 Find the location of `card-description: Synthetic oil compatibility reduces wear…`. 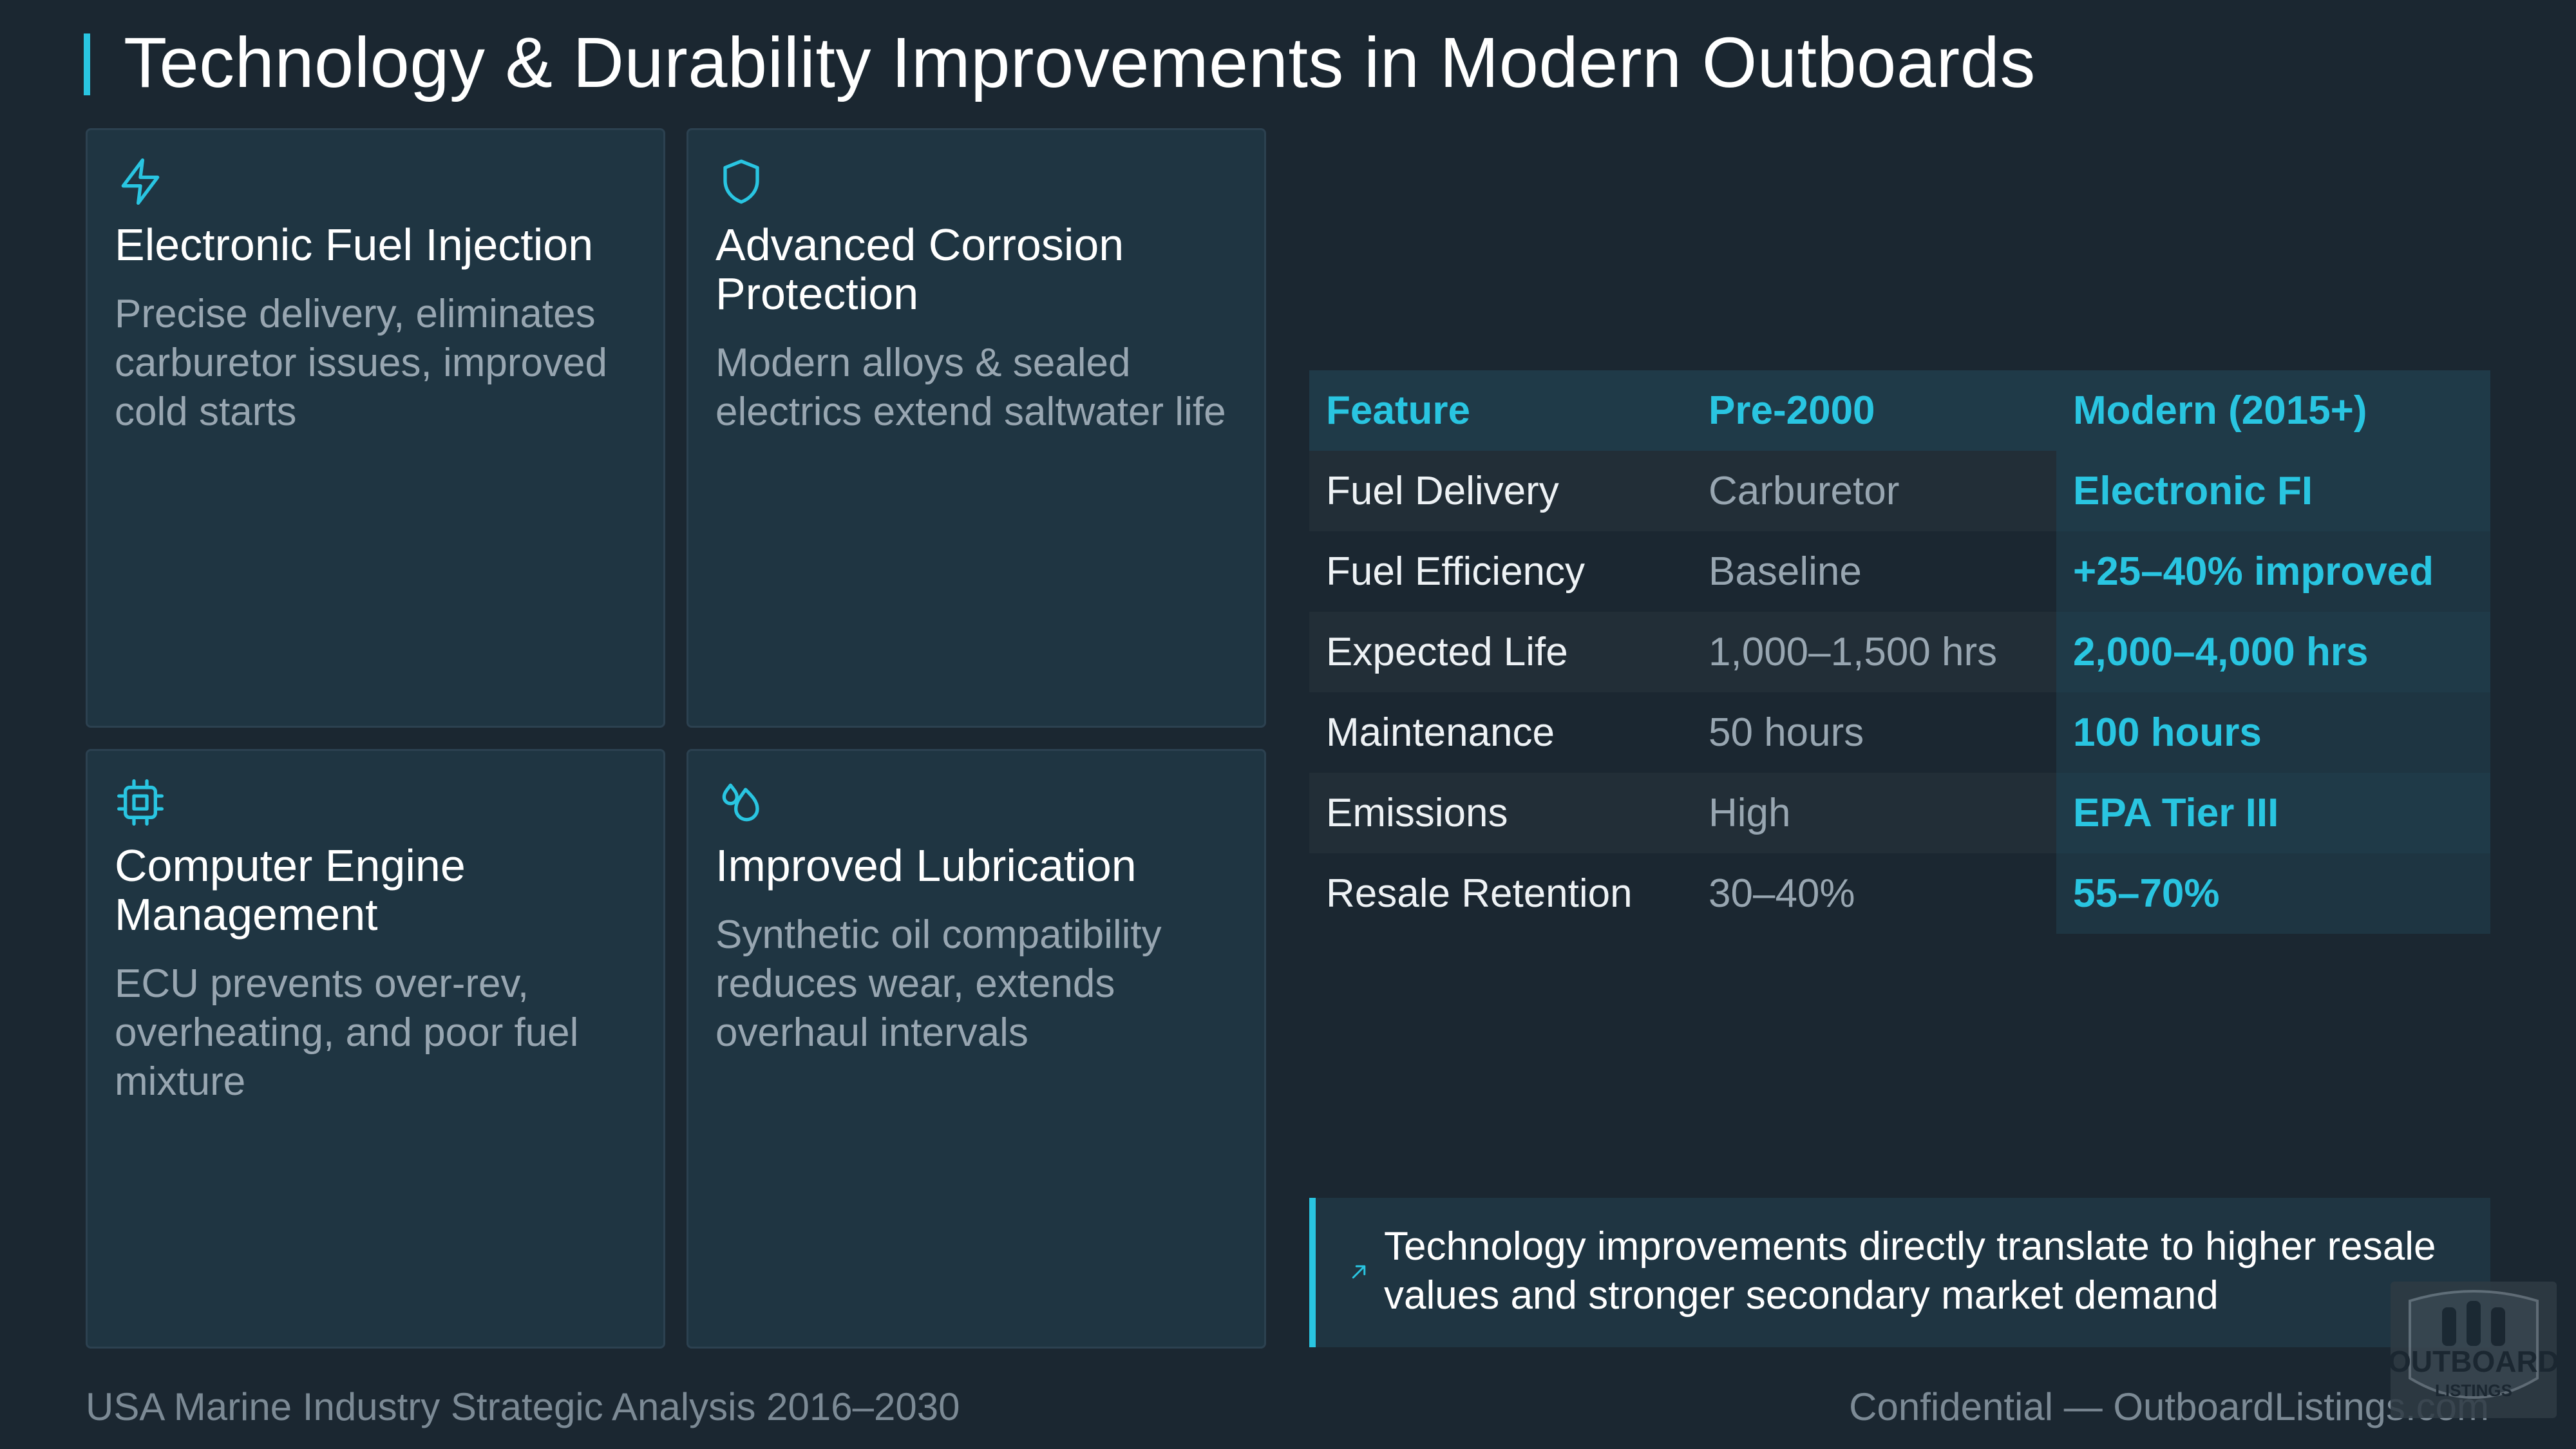

card-description: Synthetic oil compatibility reduces wear… is located at coordinates (939, 984).